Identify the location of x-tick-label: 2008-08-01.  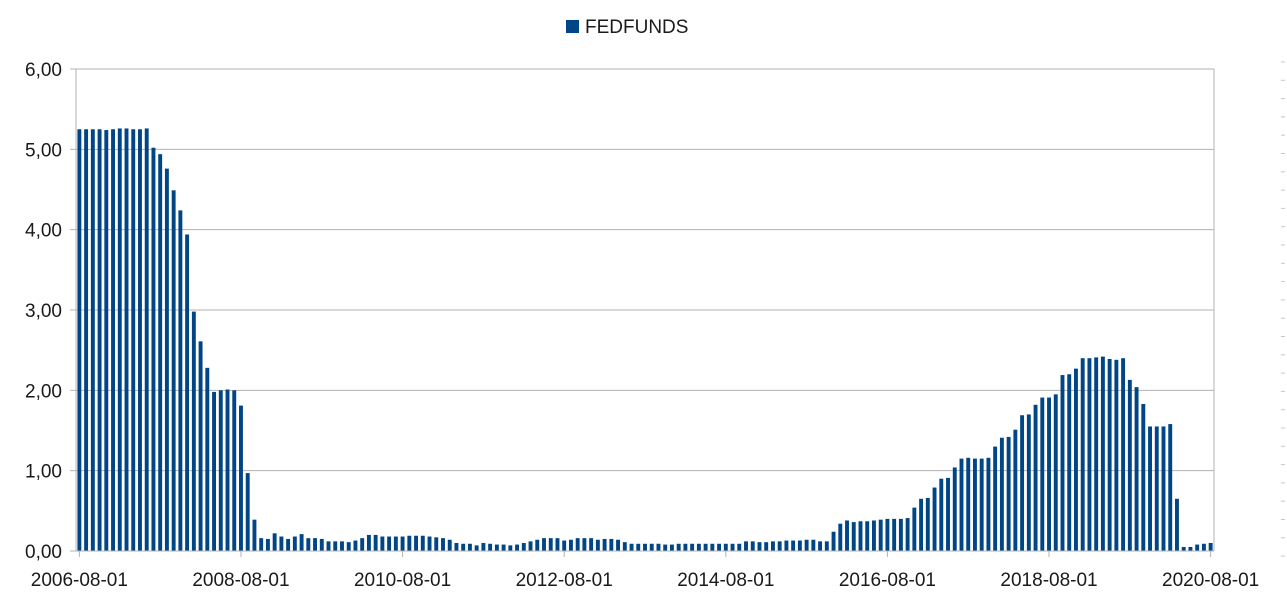
(240, 580).